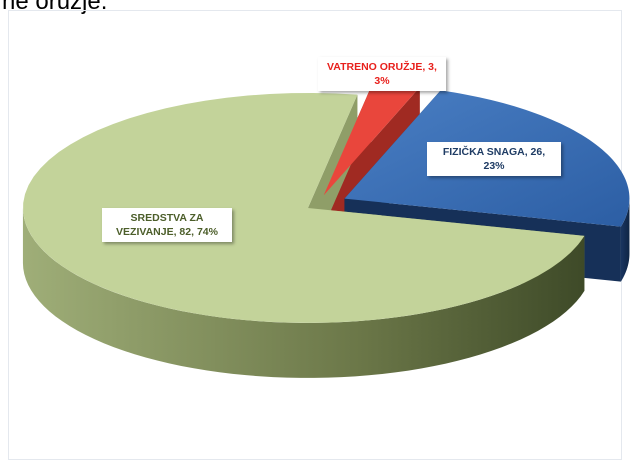 Image resolution: width=630 pixels, height=465 pixels. What do you see at coordinates (55, 7) in the screenshot?
I see `title: ne oružje.` at bounding box center [55, 7].